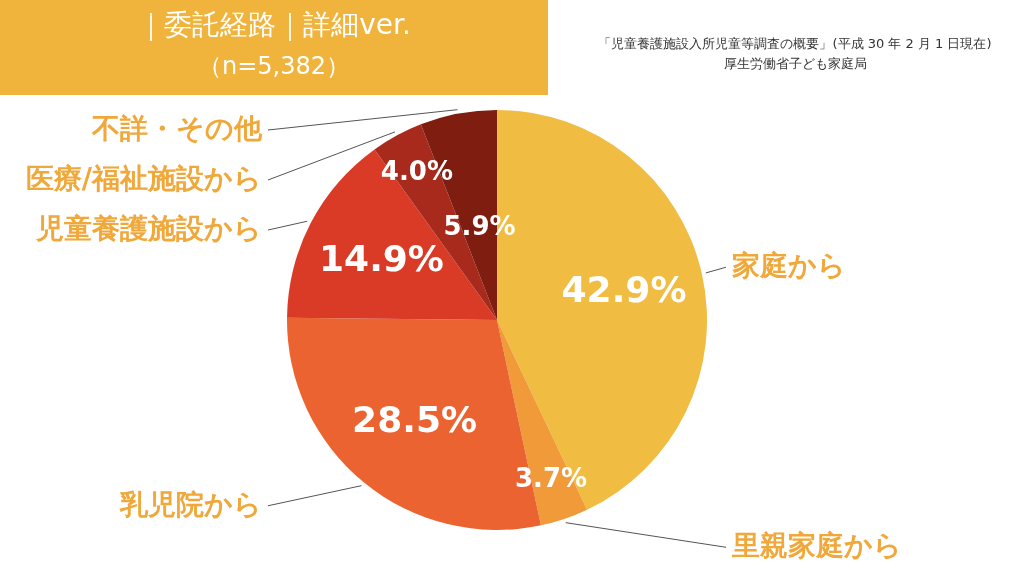 This screenshot has height=576, width=1024. Describe the element at coordinates (190, 504) in the screenshot. I see `slice-label: 乳児院から` at that location.